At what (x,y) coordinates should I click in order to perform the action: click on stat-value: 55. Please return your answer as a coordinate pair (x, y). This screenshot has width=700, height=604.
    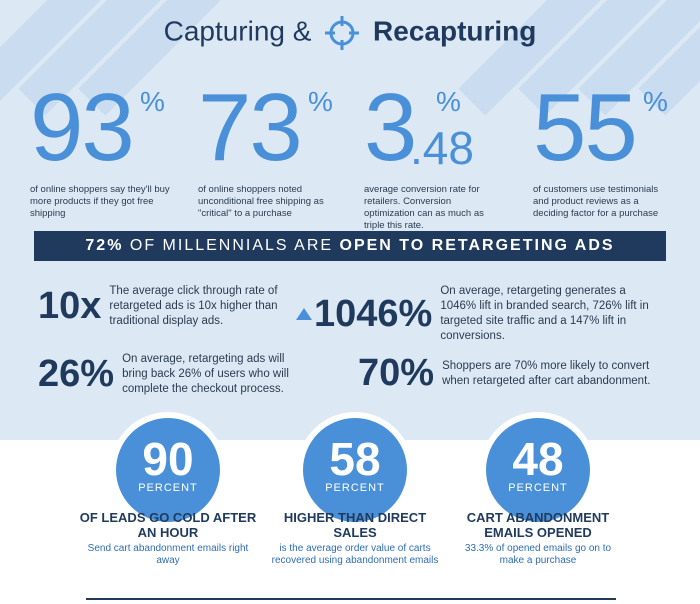
    Looking at the image, I should click on (585, 127).